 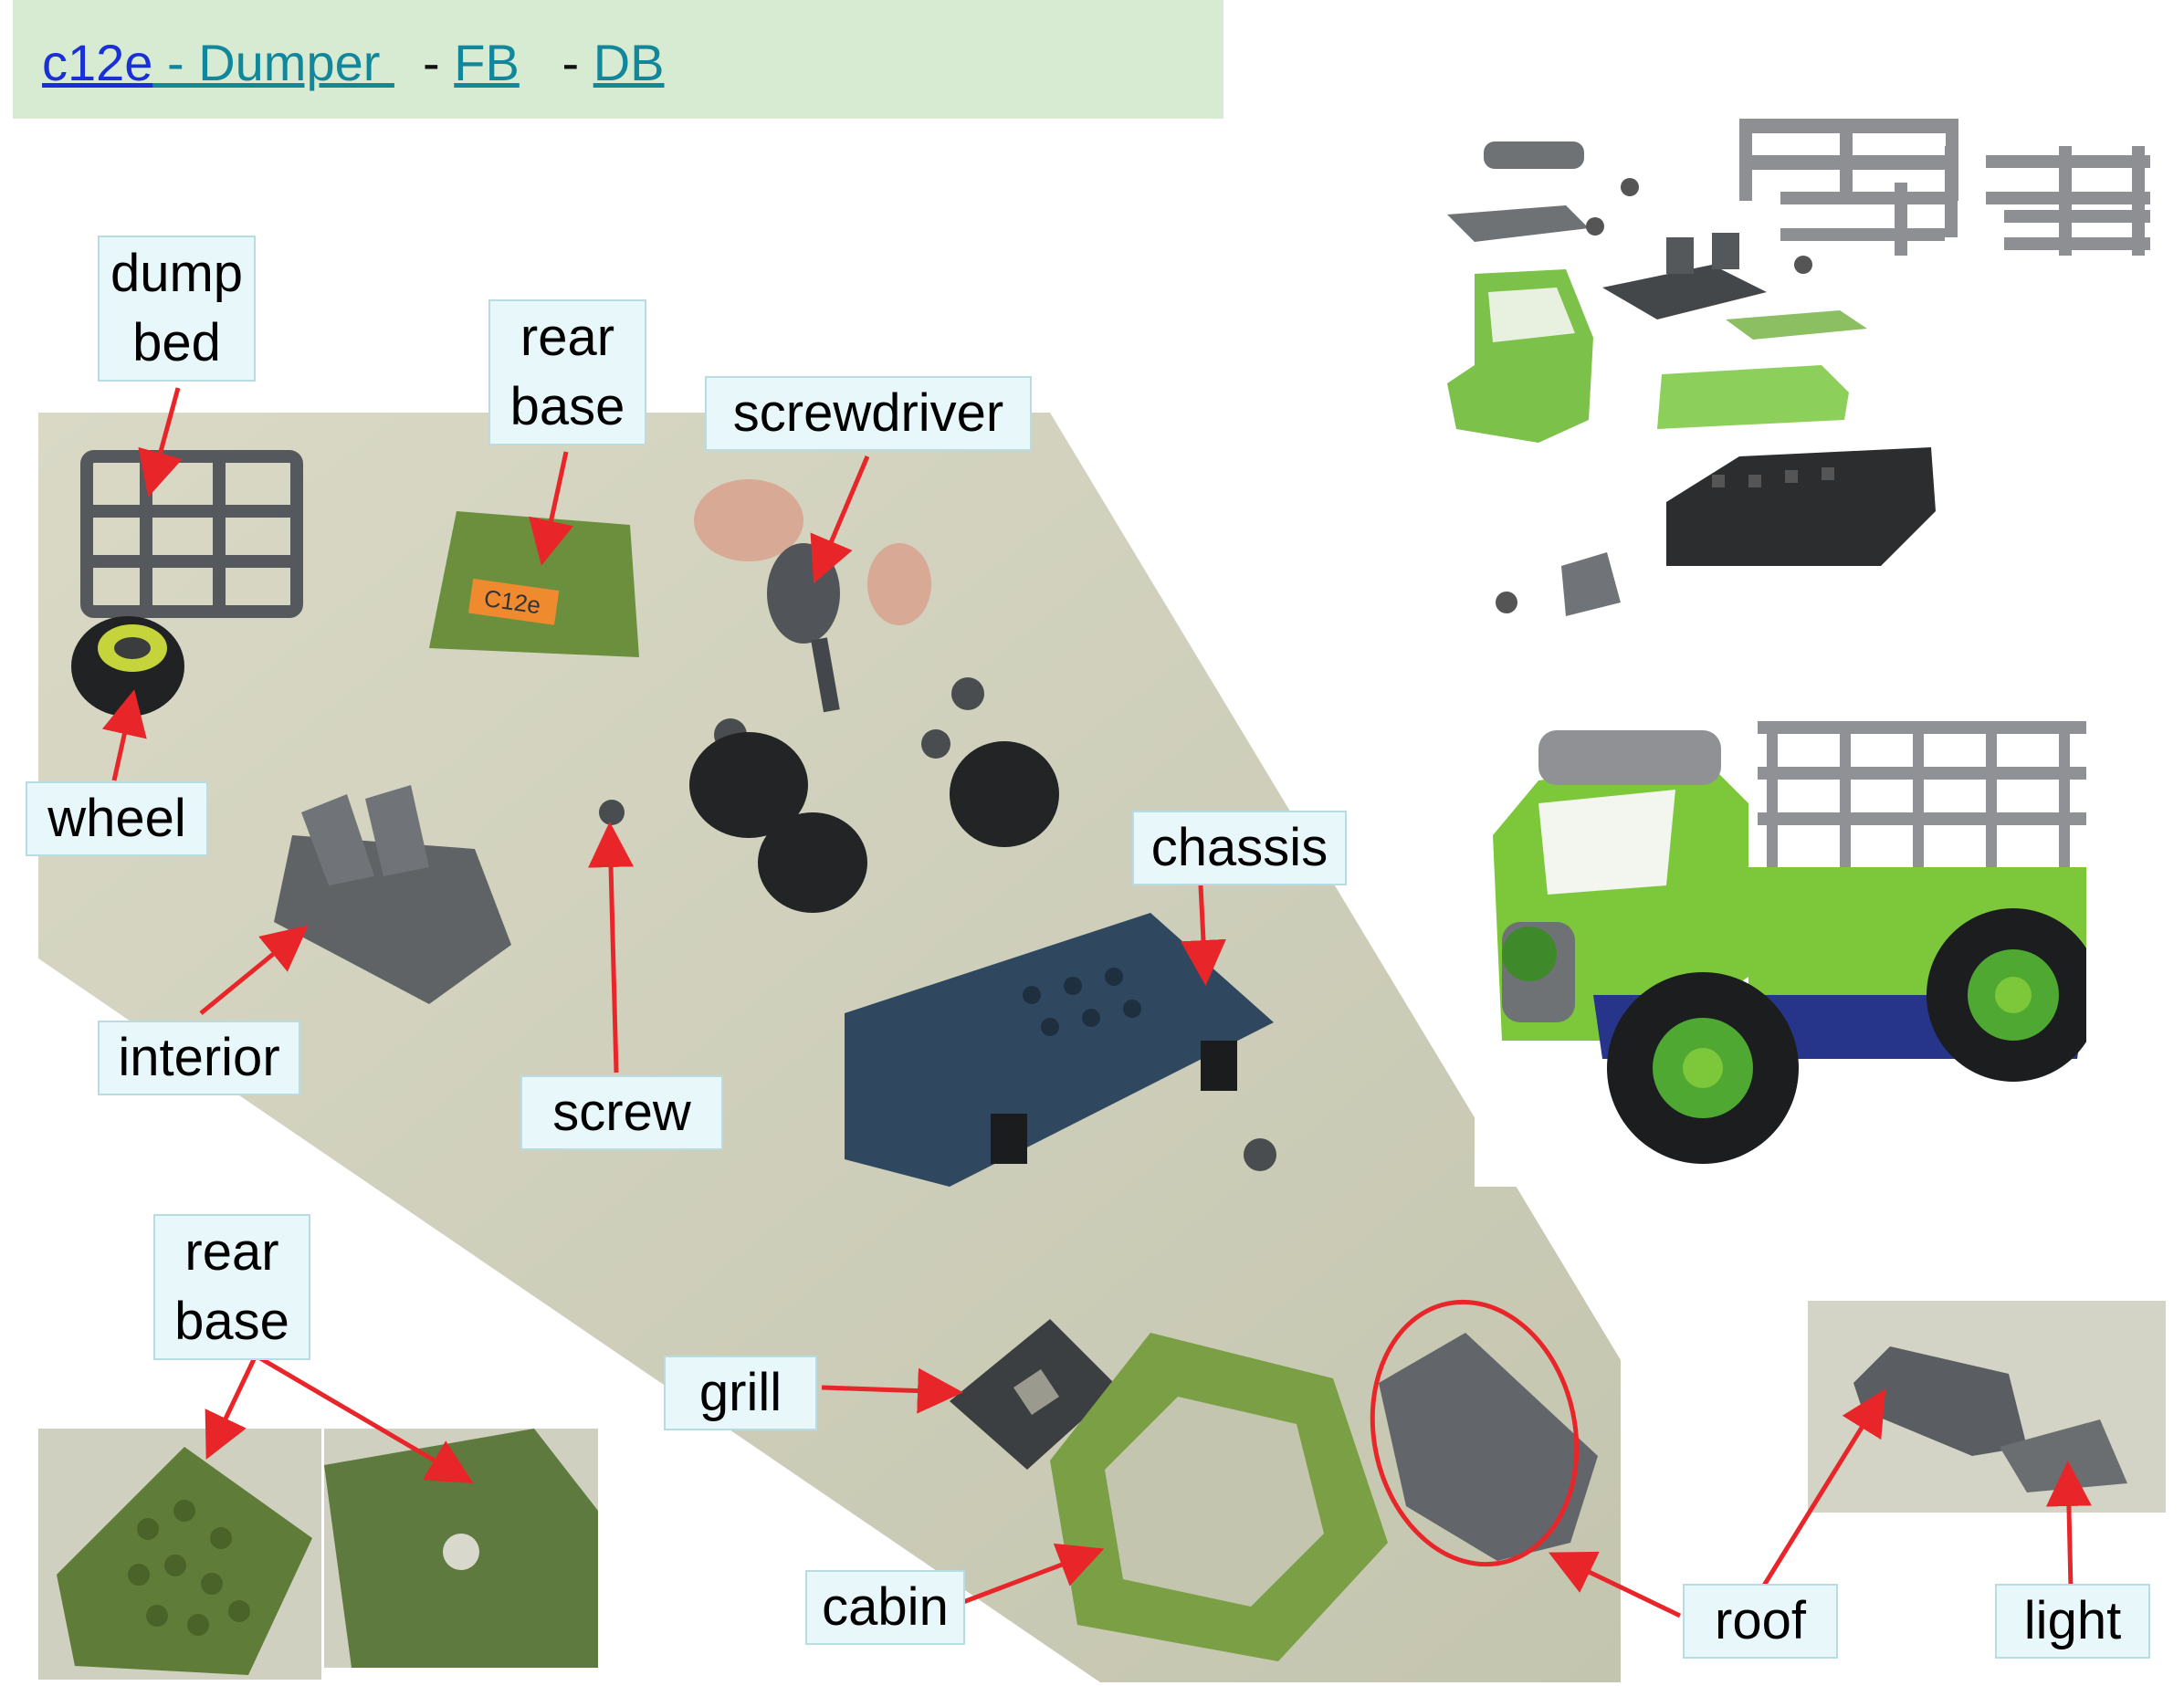 What do you see at coordinates (97, 62) in the screenshot?
I see `code-link: c12e` at bounding box center [97, 62].